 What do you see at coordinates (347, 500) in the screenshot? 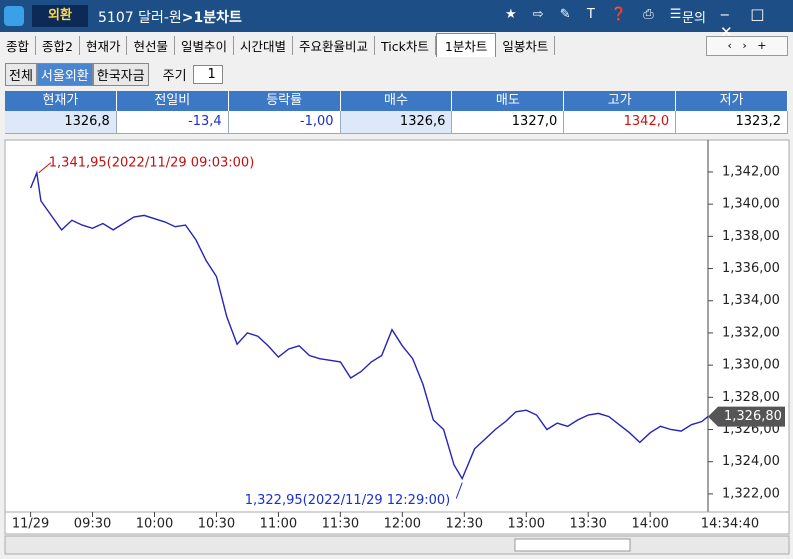
I see `low-annotation: 1,322,95(2022/11/29 12:29:00)` at bounding box center [347, 500].